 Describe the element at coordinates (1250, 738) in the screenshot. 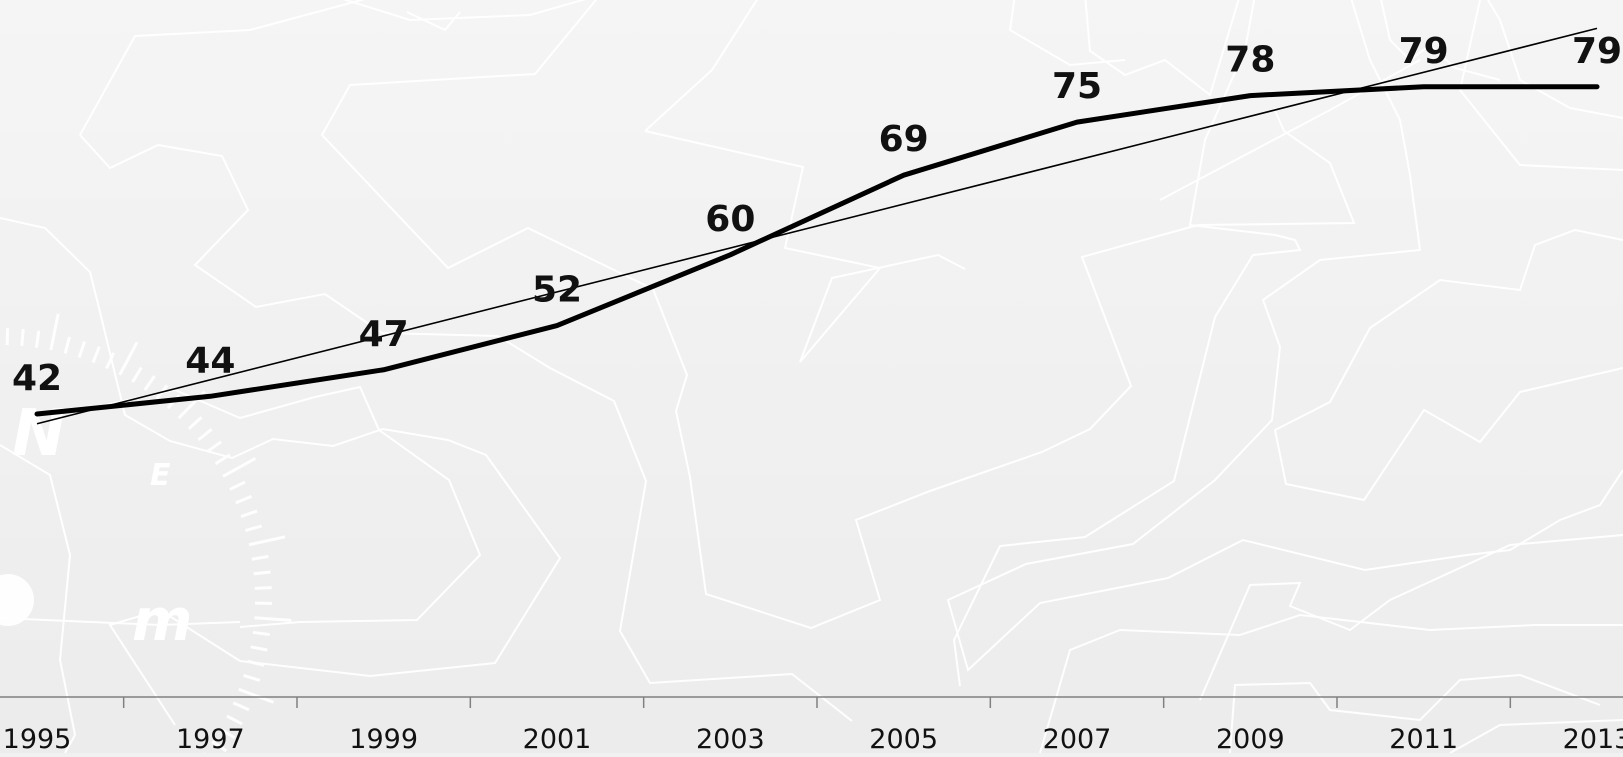

I see `x-tick-label: 2009` at that location.